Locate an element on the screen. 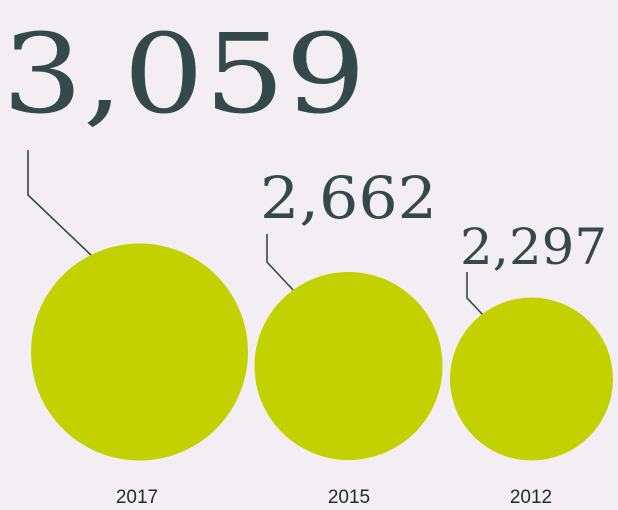 This screenshot has height=510, width=618. value-label-2015: 2,662 is located at coordinates (348, 198).